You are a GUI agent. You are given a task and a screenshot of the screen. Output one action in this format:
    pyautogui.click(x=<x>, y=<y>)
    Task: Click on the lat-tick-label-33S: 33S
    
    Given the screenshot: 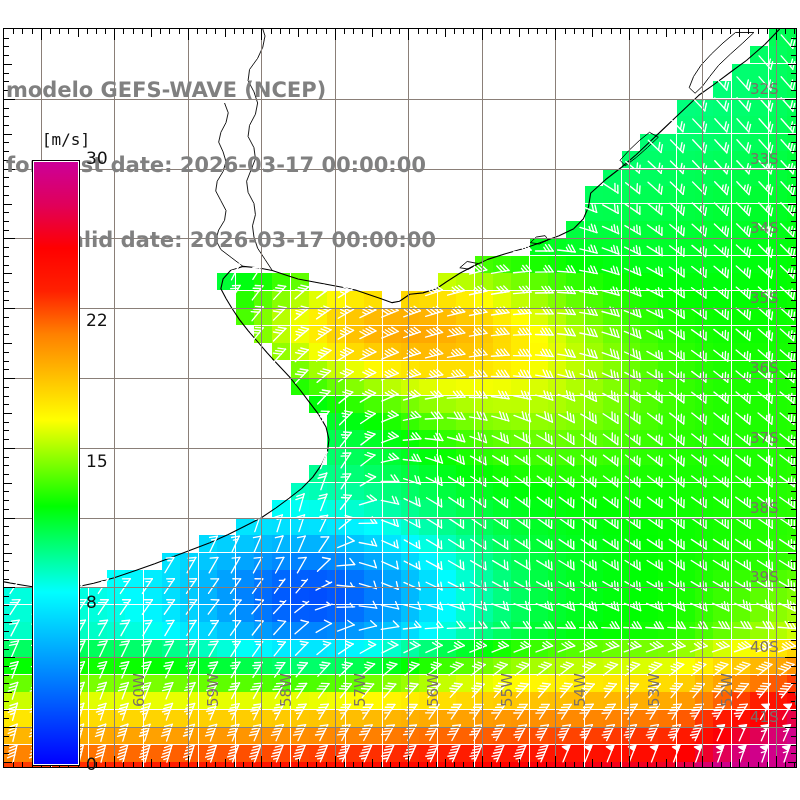 What is the action you would take?
    pyautogui.click(x=764, y=159)
    